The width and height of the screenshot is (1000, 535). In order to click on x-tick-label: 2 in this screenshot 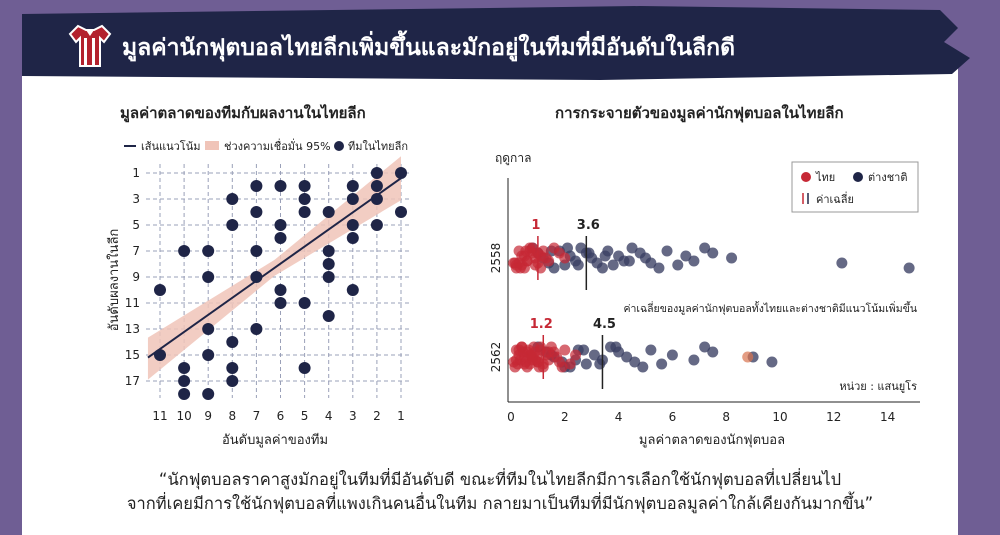, I will do `click(377, 416)`.